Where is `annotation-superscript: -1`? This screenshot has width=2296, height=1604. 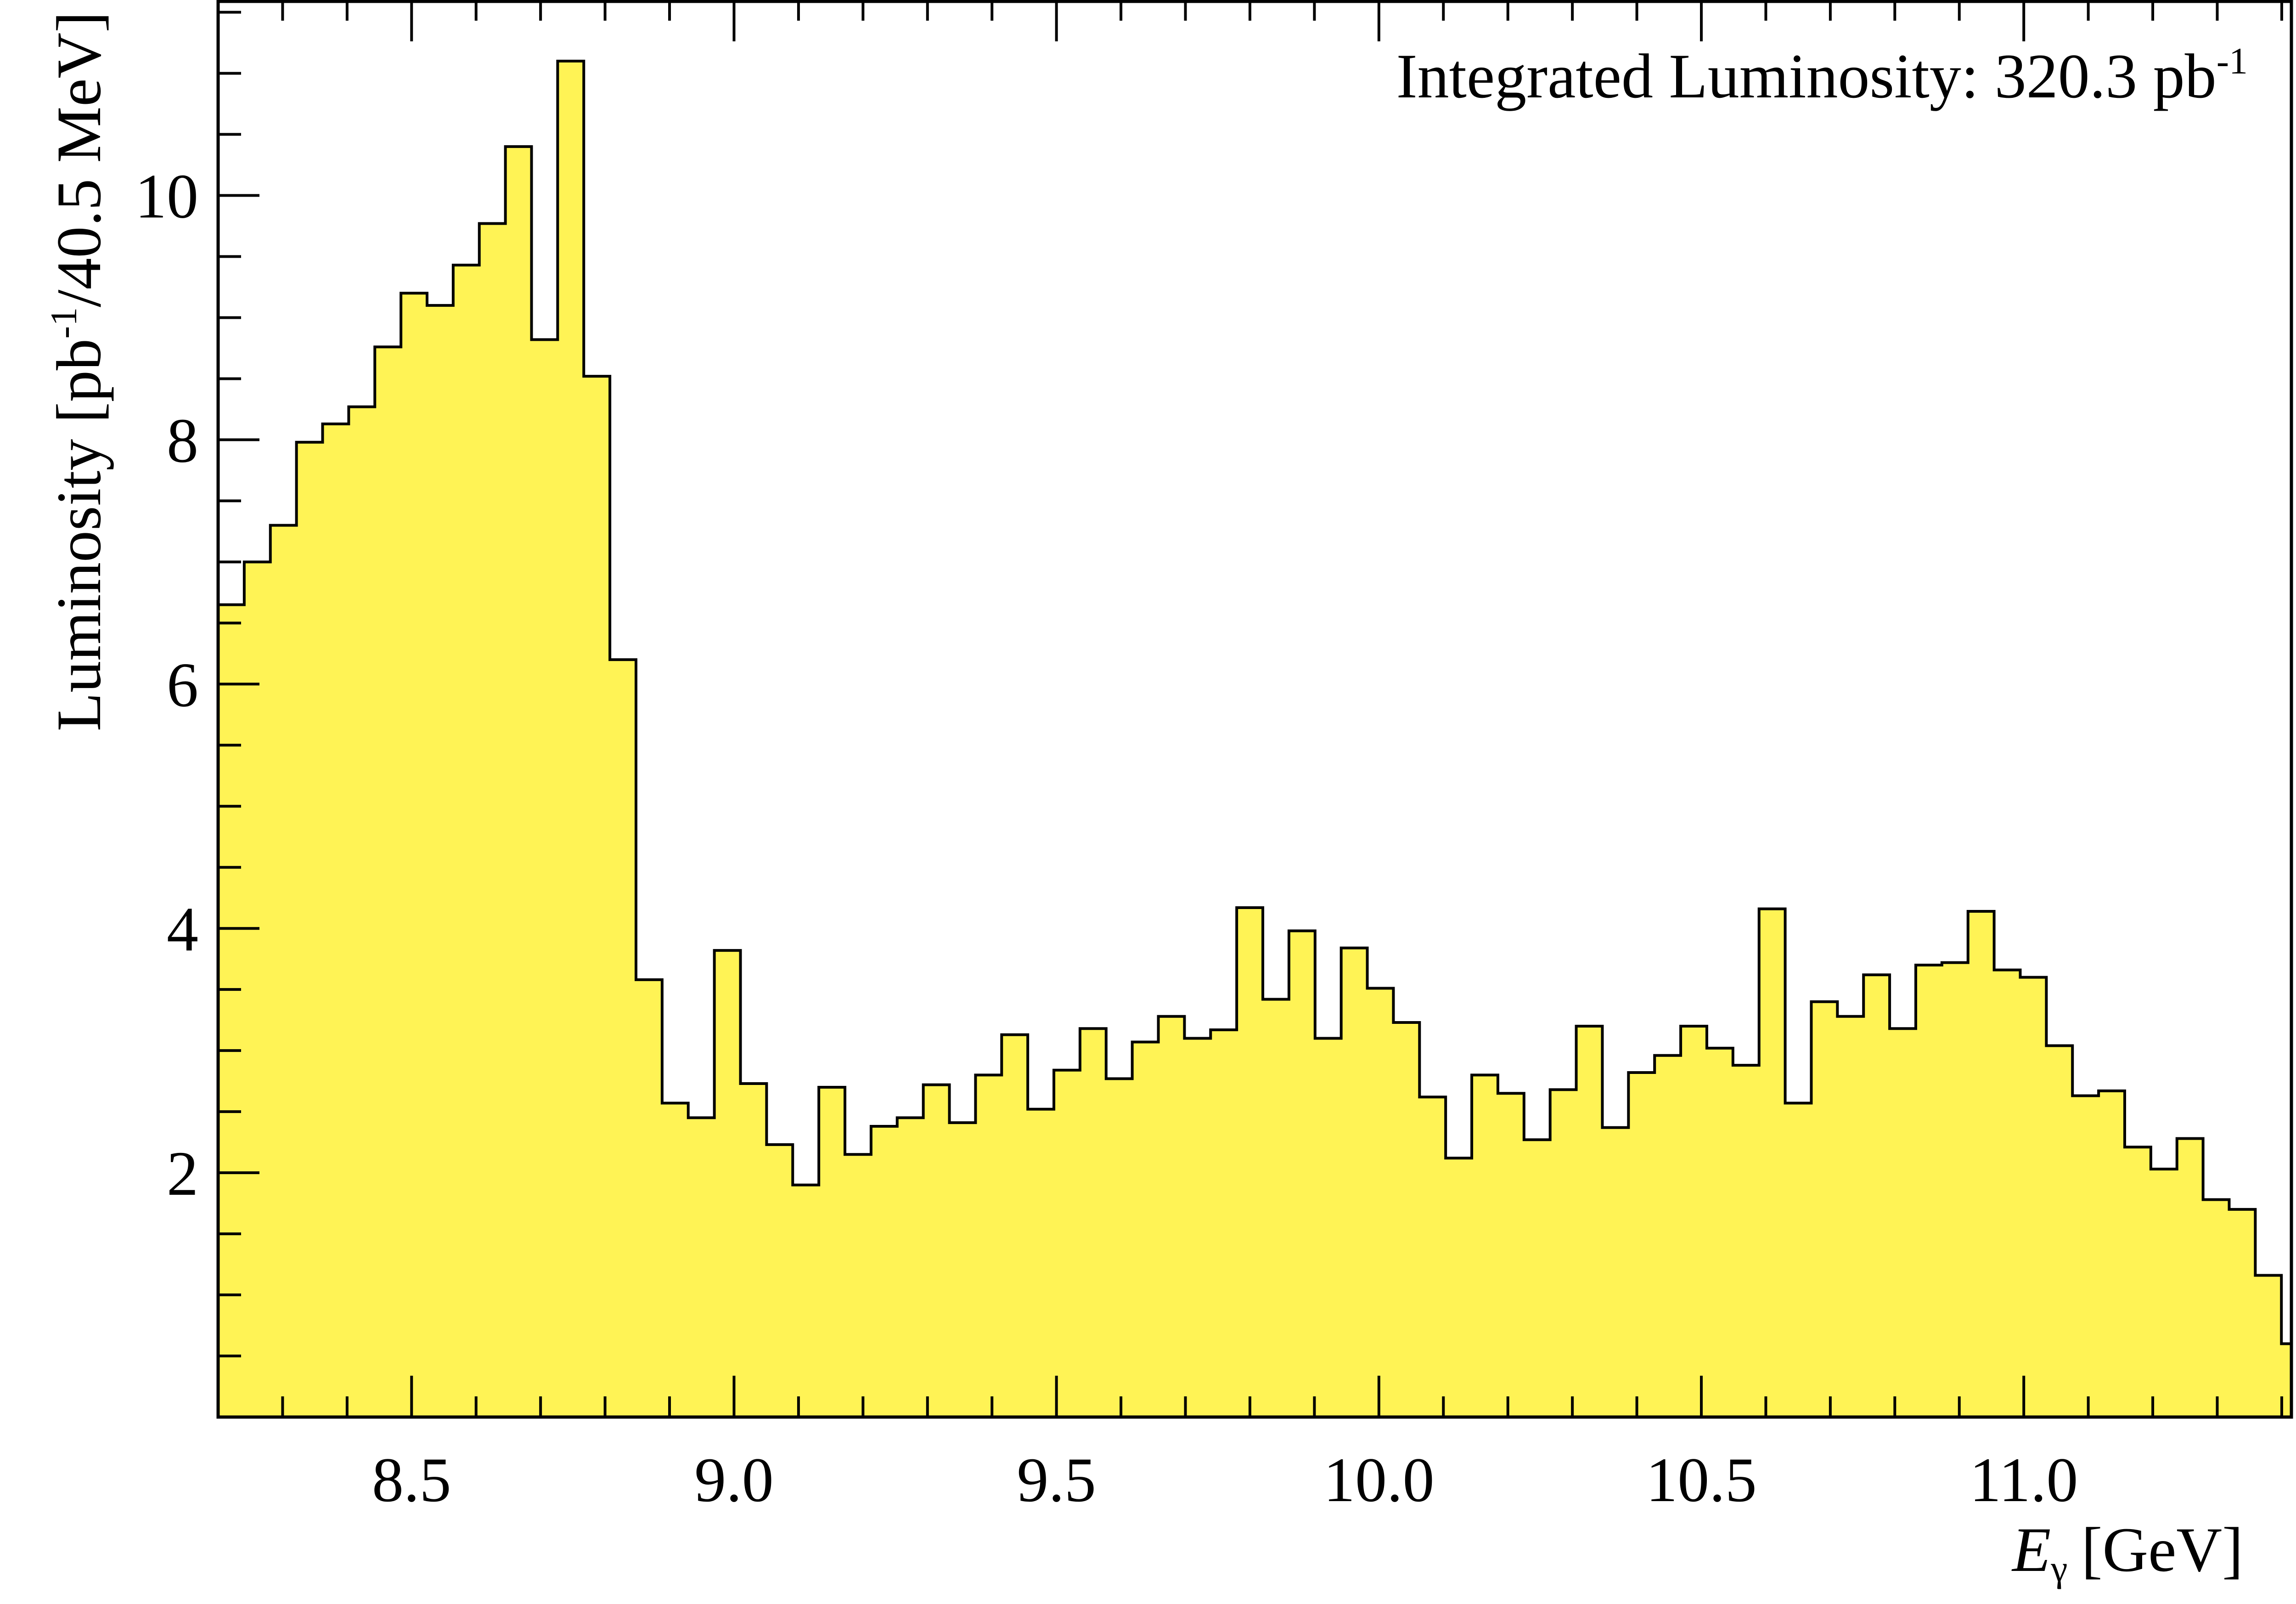
annotation-superscript: -1 is located at coordinates (2233, 61).